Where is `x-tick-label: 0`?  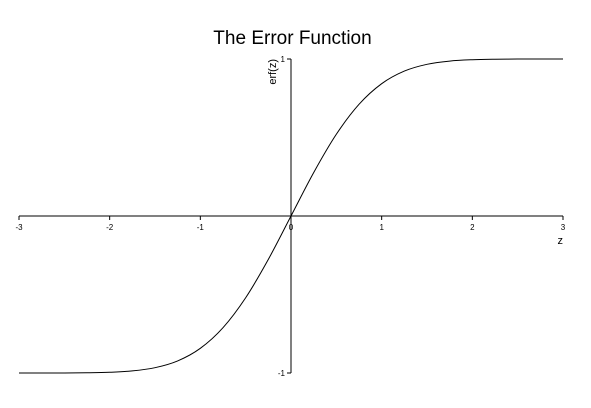
x-tick-label: 0 is located at coordinates (291, 227).